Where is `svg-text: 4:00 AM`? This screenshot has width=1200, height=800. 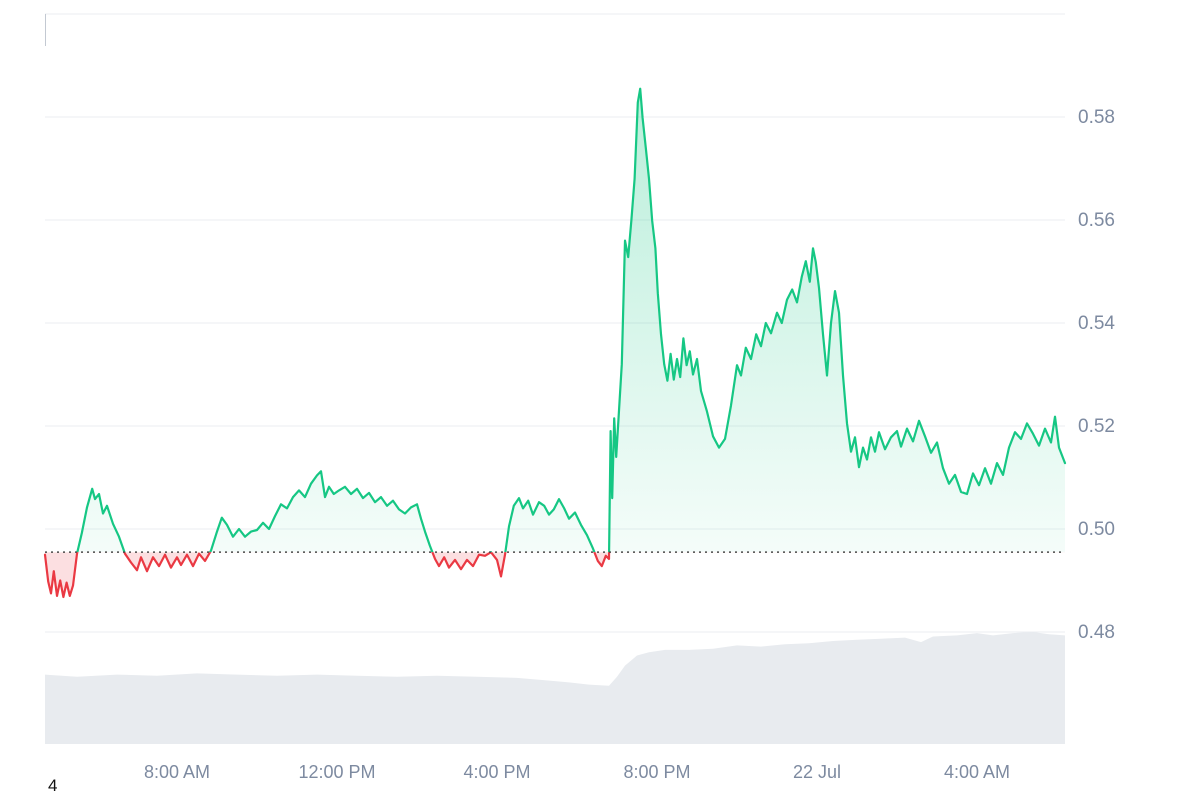
svg-text: 4:00 AM is located at coordinates (977, 772).